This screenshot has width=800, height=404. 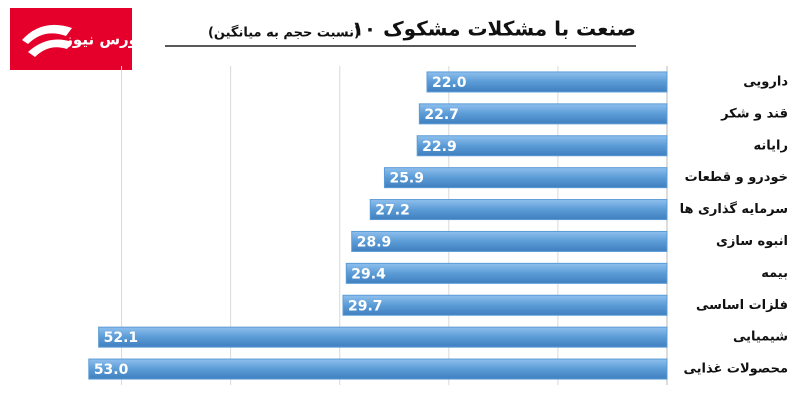 I want to click on y-tick-label: سرمایه گذاری ها, so click(x=734, y=209).